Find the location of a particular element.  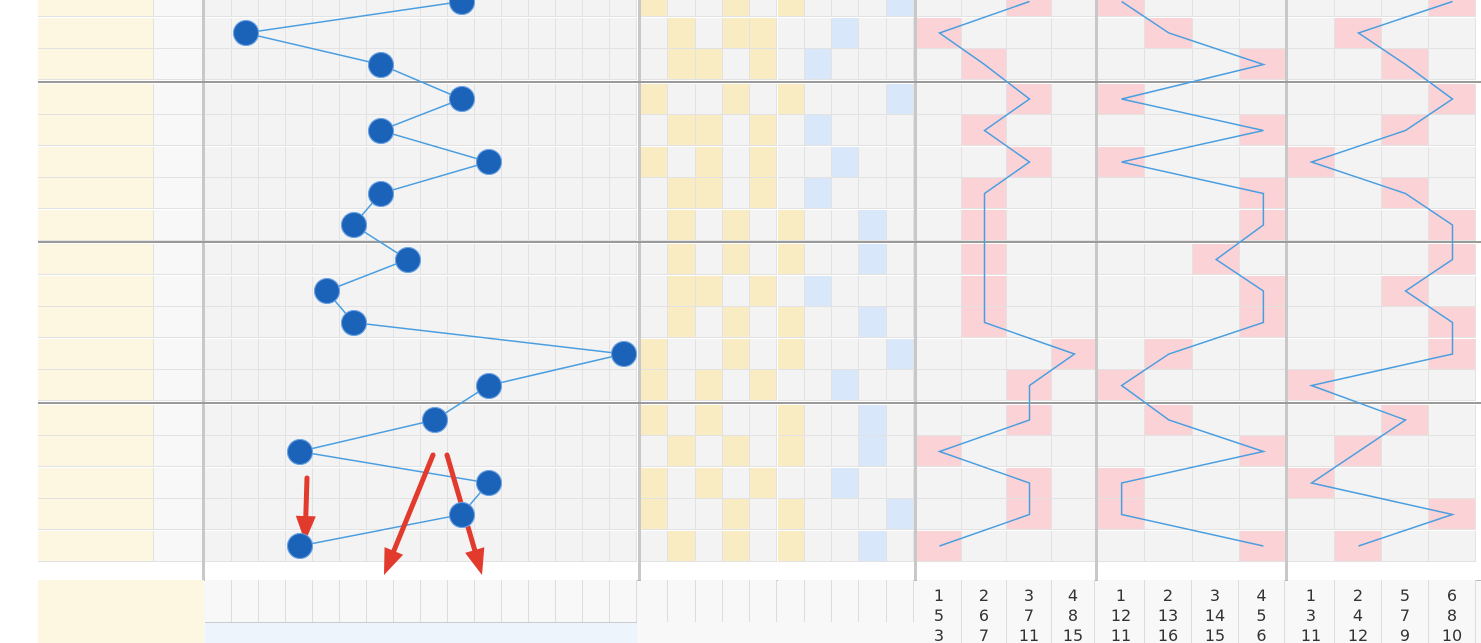

preselect-input-area is located at coordinates (421, 632).